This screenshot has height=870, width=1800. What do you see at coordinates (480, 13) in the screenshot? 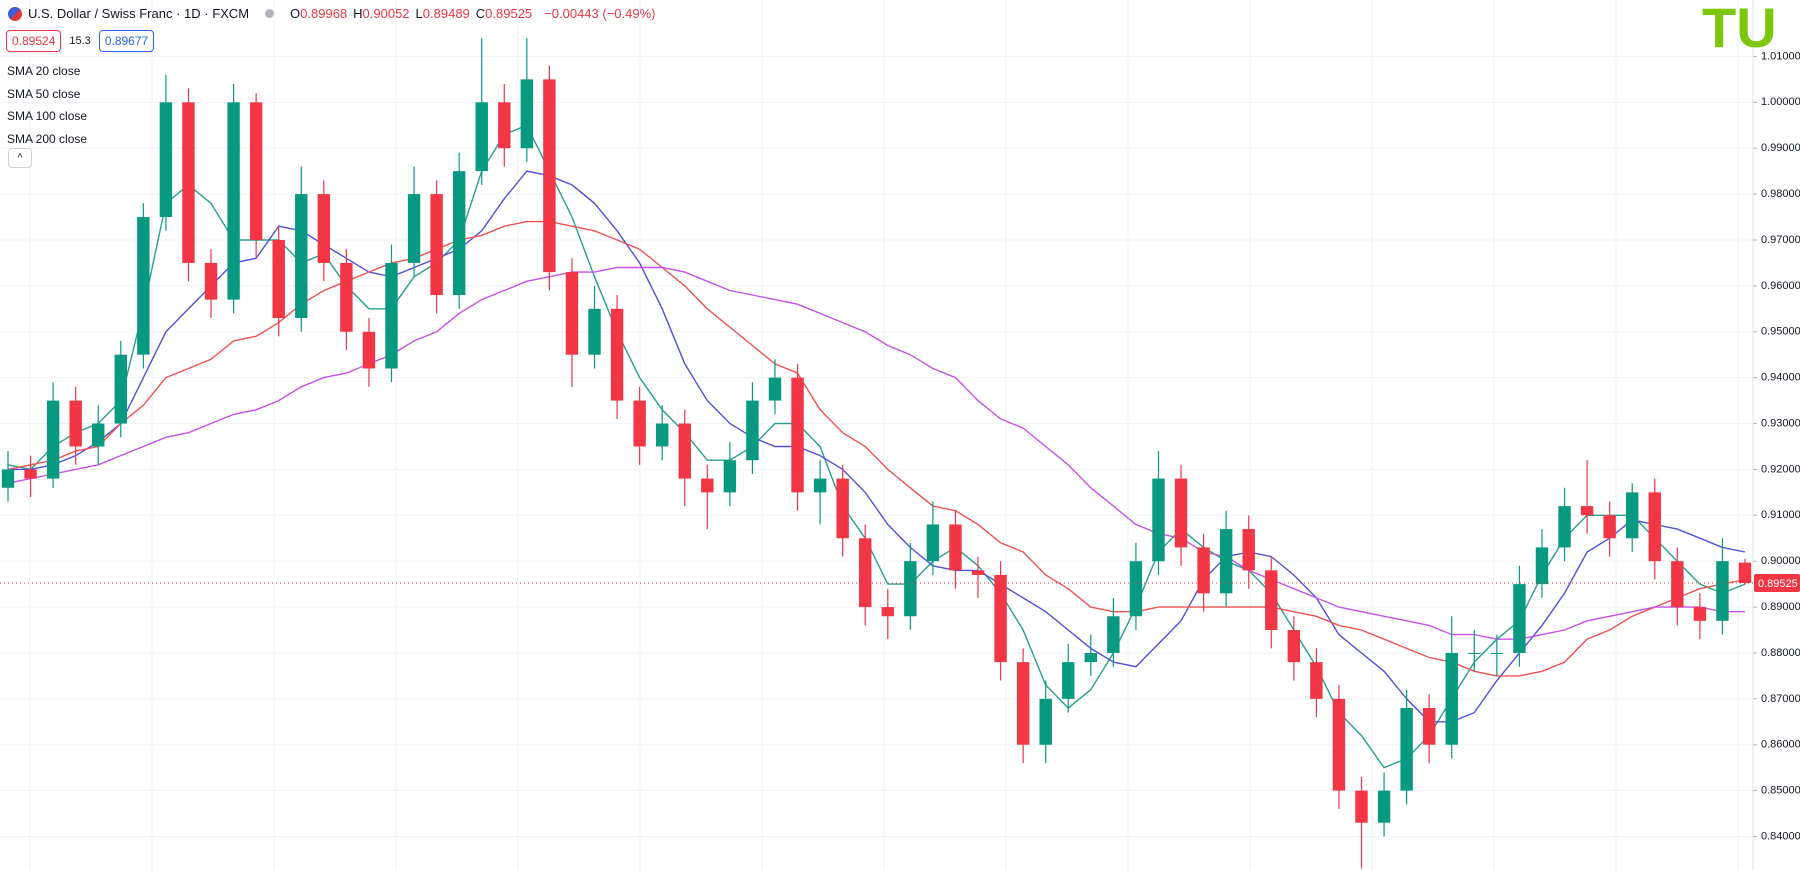
I see `ohlc-key: C` at bounding box center [480, 13].